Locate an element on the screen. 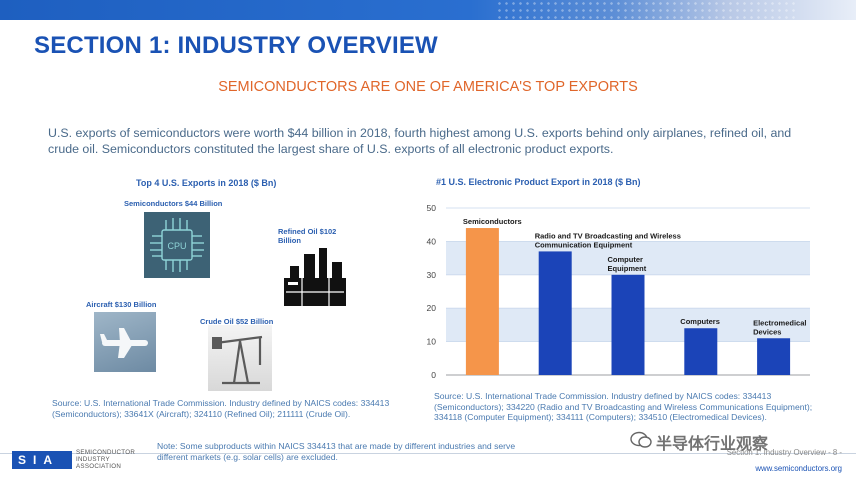 The height and width of the screenshot is (481, 856). watermark-text: 半导体行业观察 is located at coordinates (712, 444).